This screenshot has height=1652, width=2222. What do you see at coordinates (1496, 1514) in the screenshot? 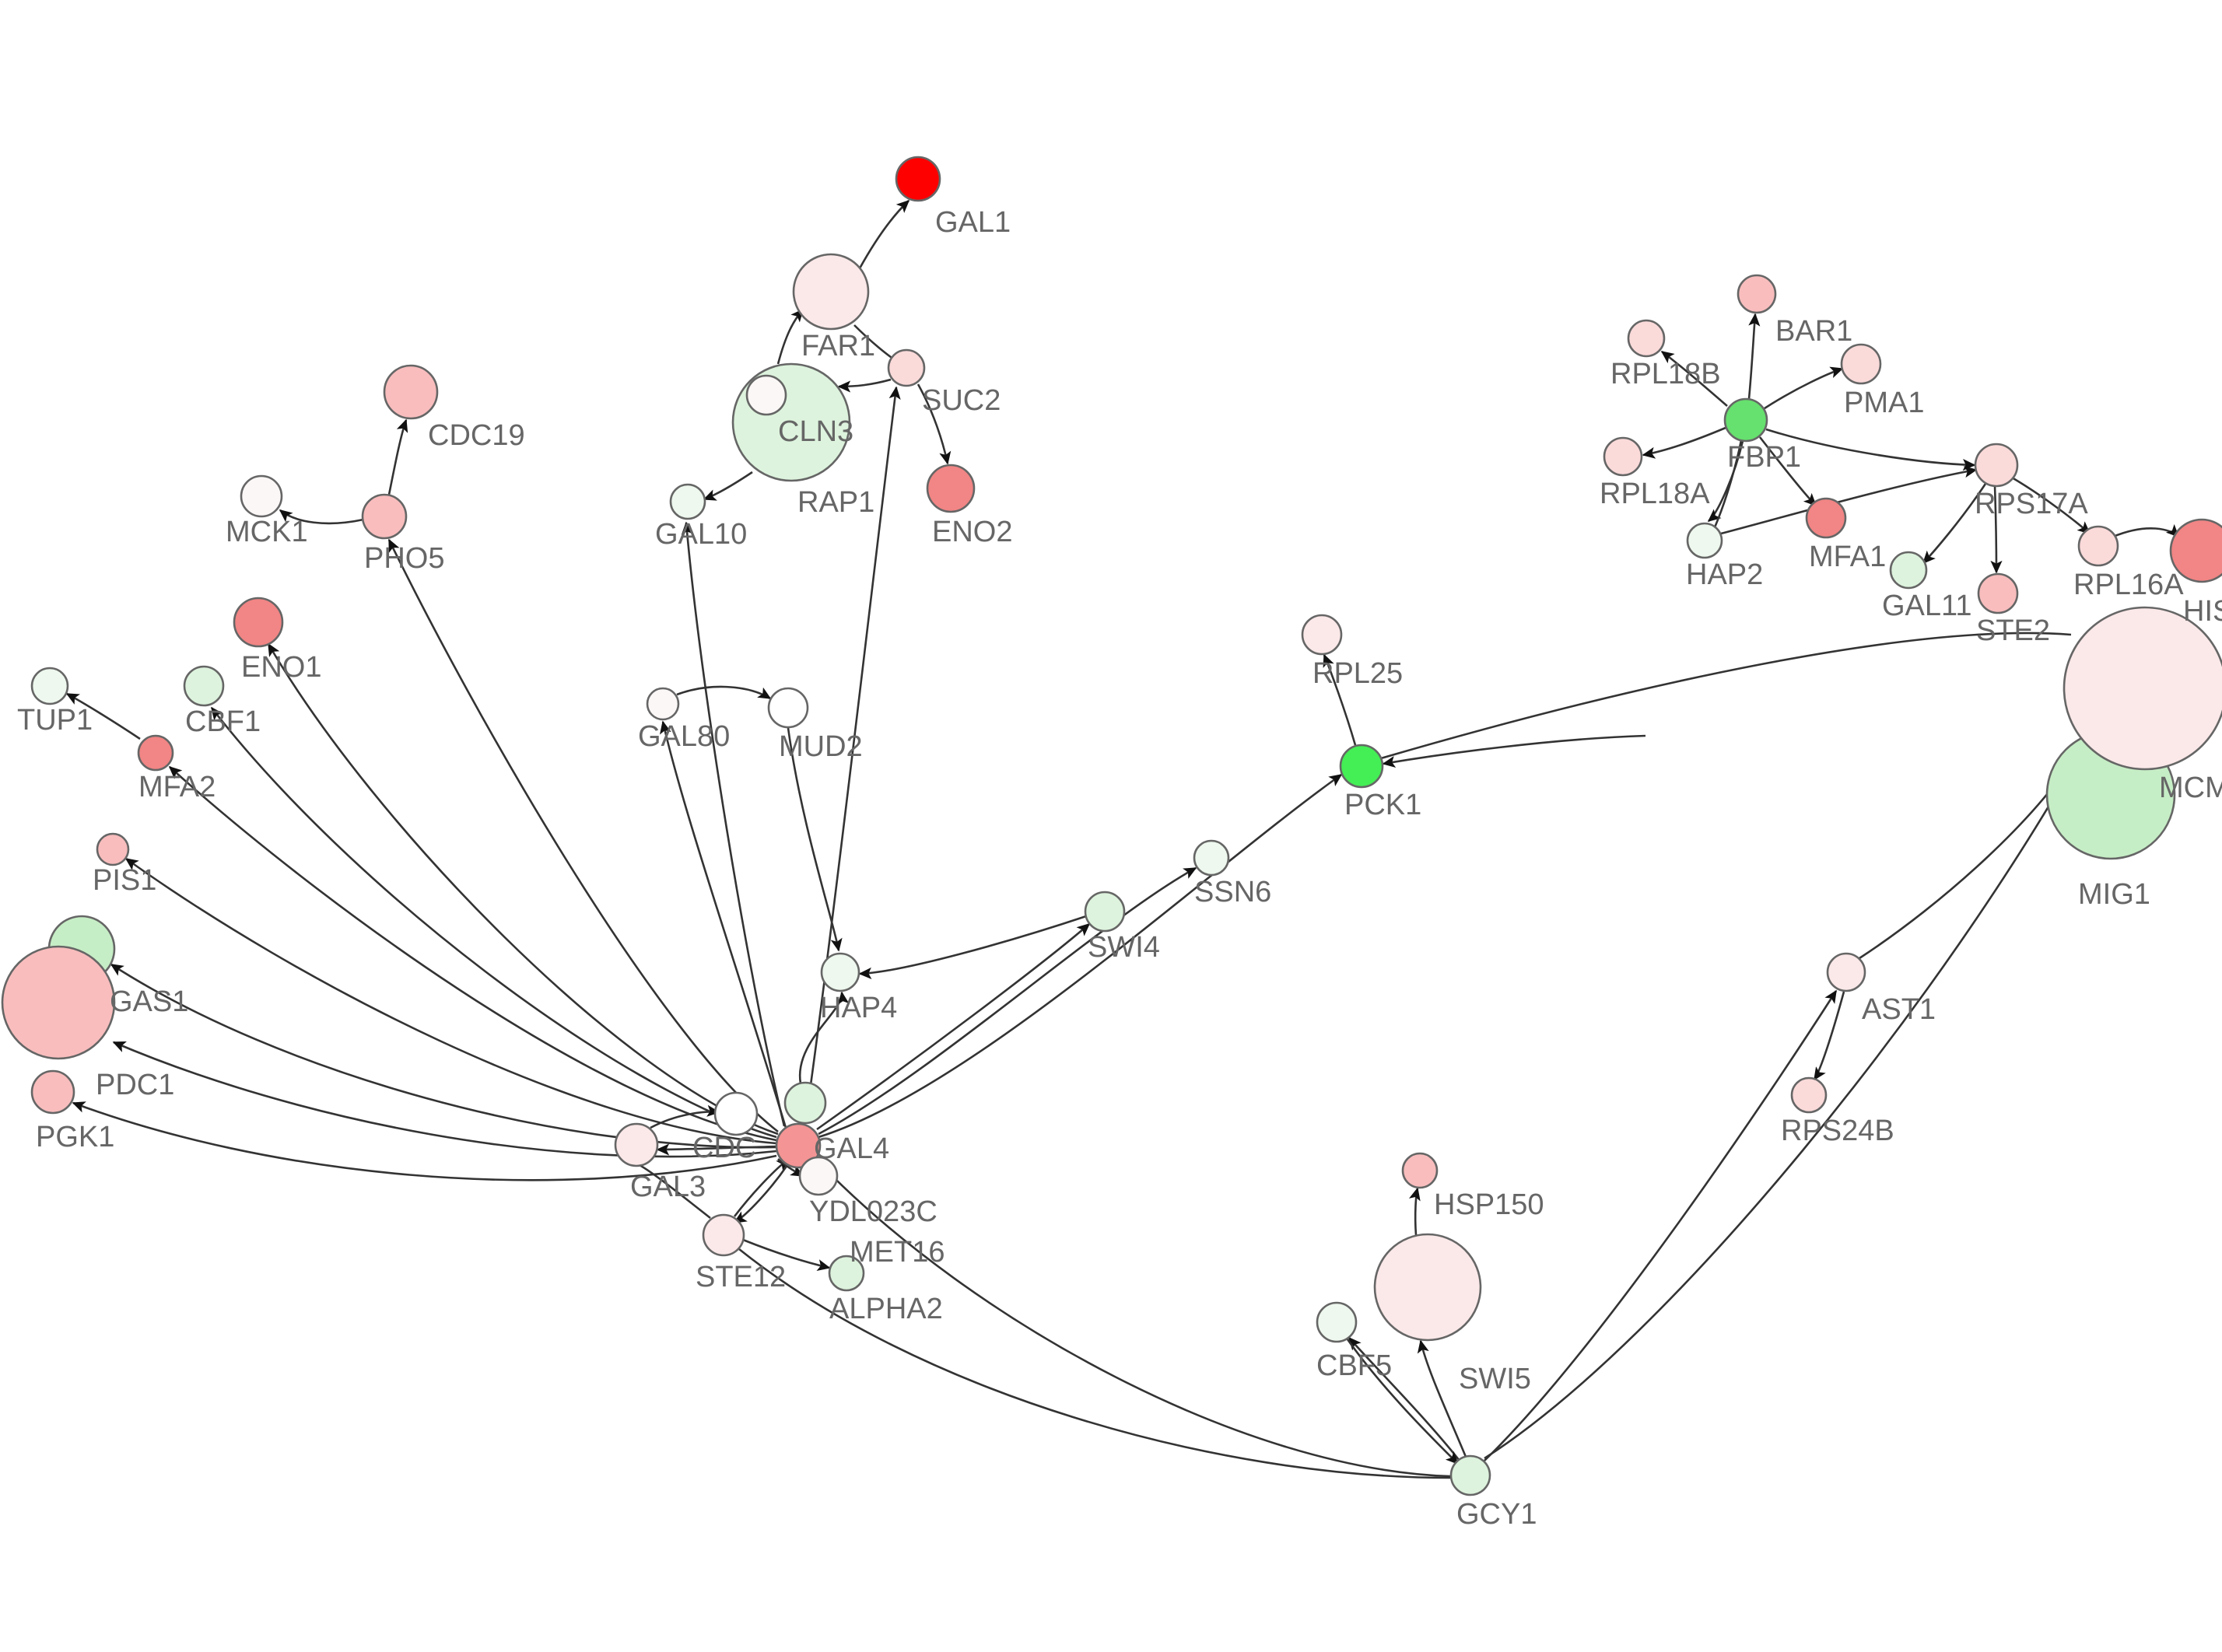
I see `node-label: GCY1` at bounding box center [1496, 1514].